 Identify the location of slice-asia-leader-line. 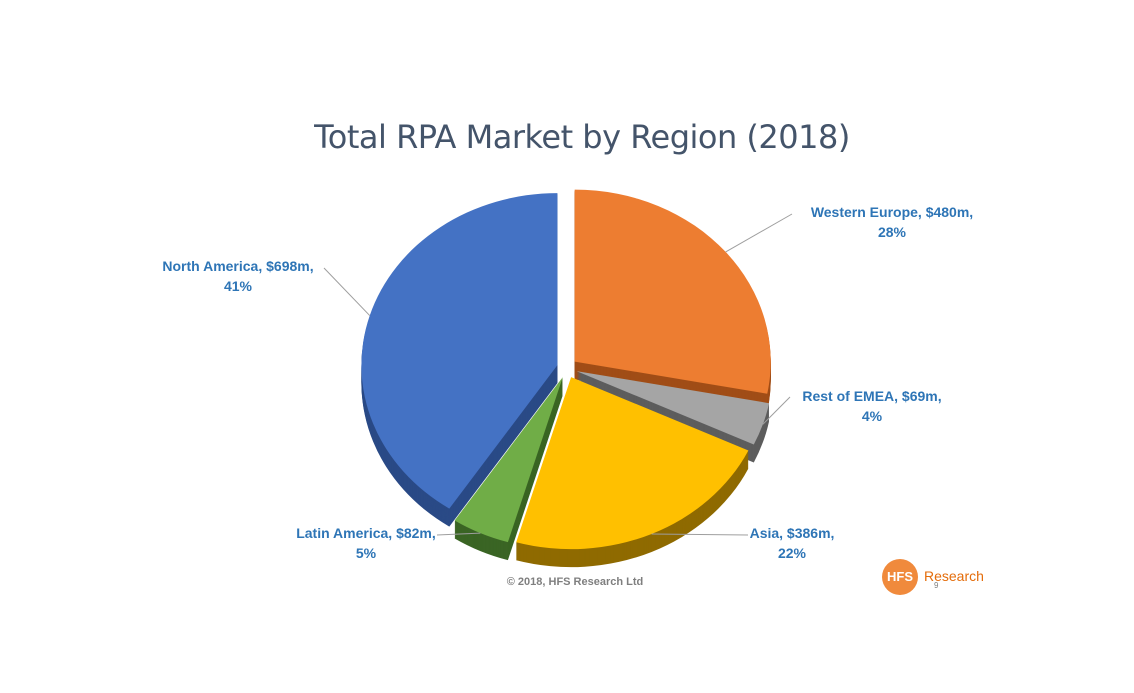
(700, 534).